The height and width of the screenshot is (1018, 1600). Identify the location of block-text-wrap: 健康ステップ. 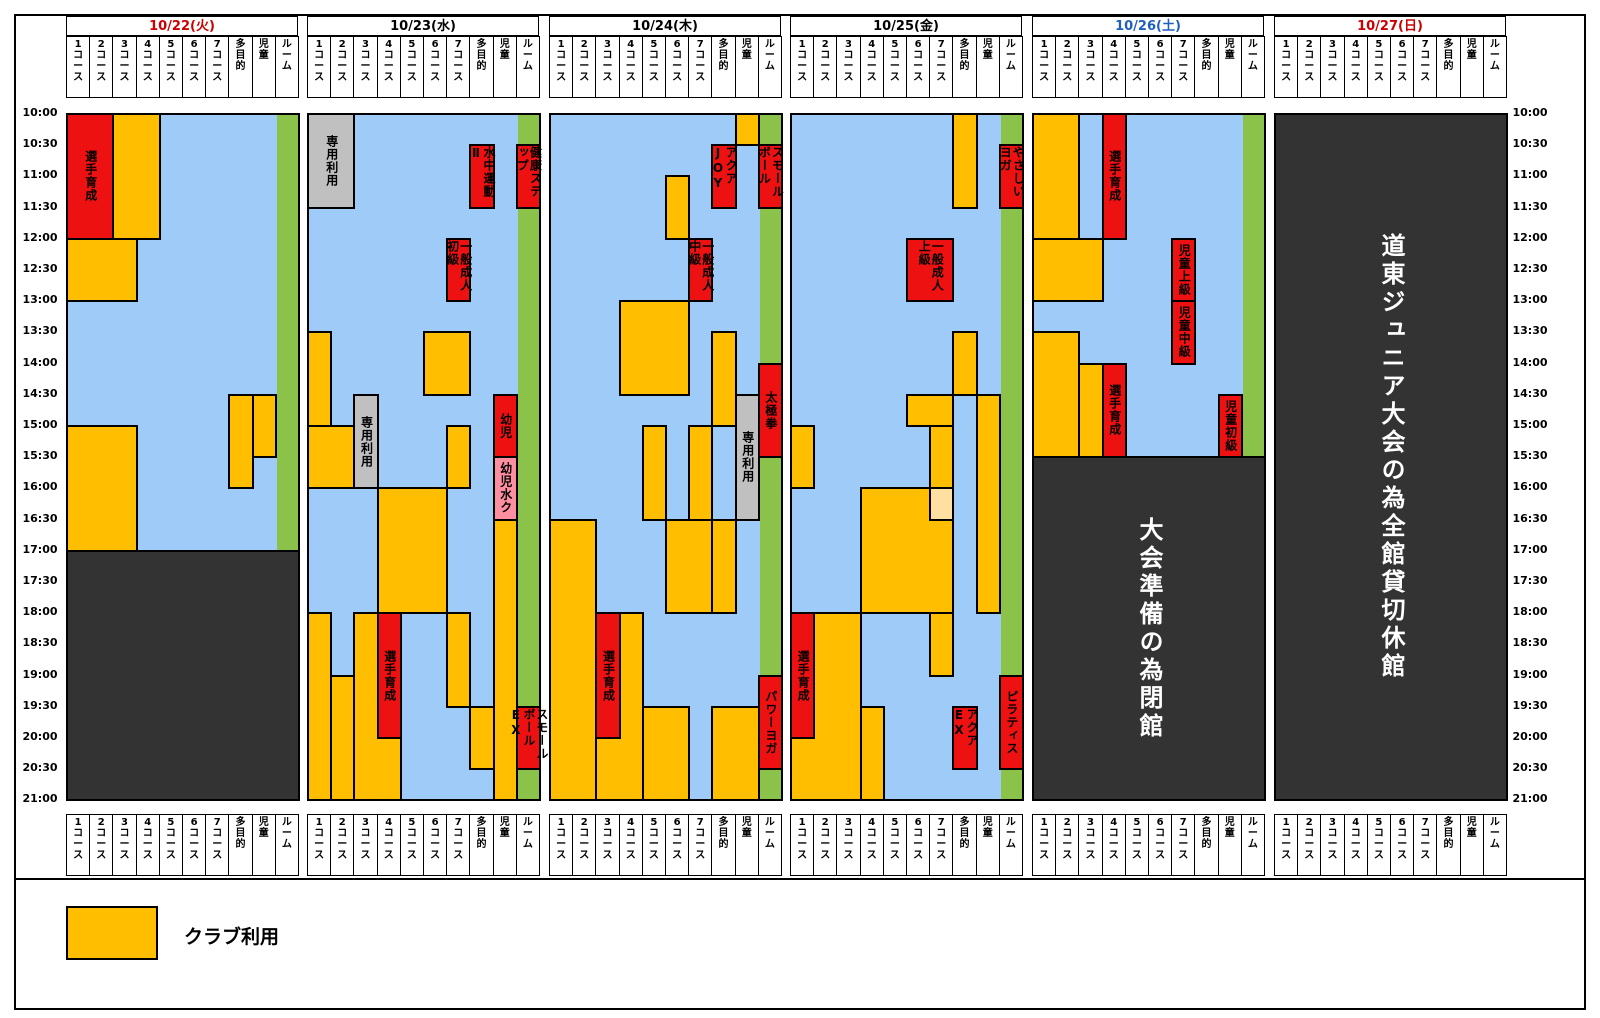
(528, 176).